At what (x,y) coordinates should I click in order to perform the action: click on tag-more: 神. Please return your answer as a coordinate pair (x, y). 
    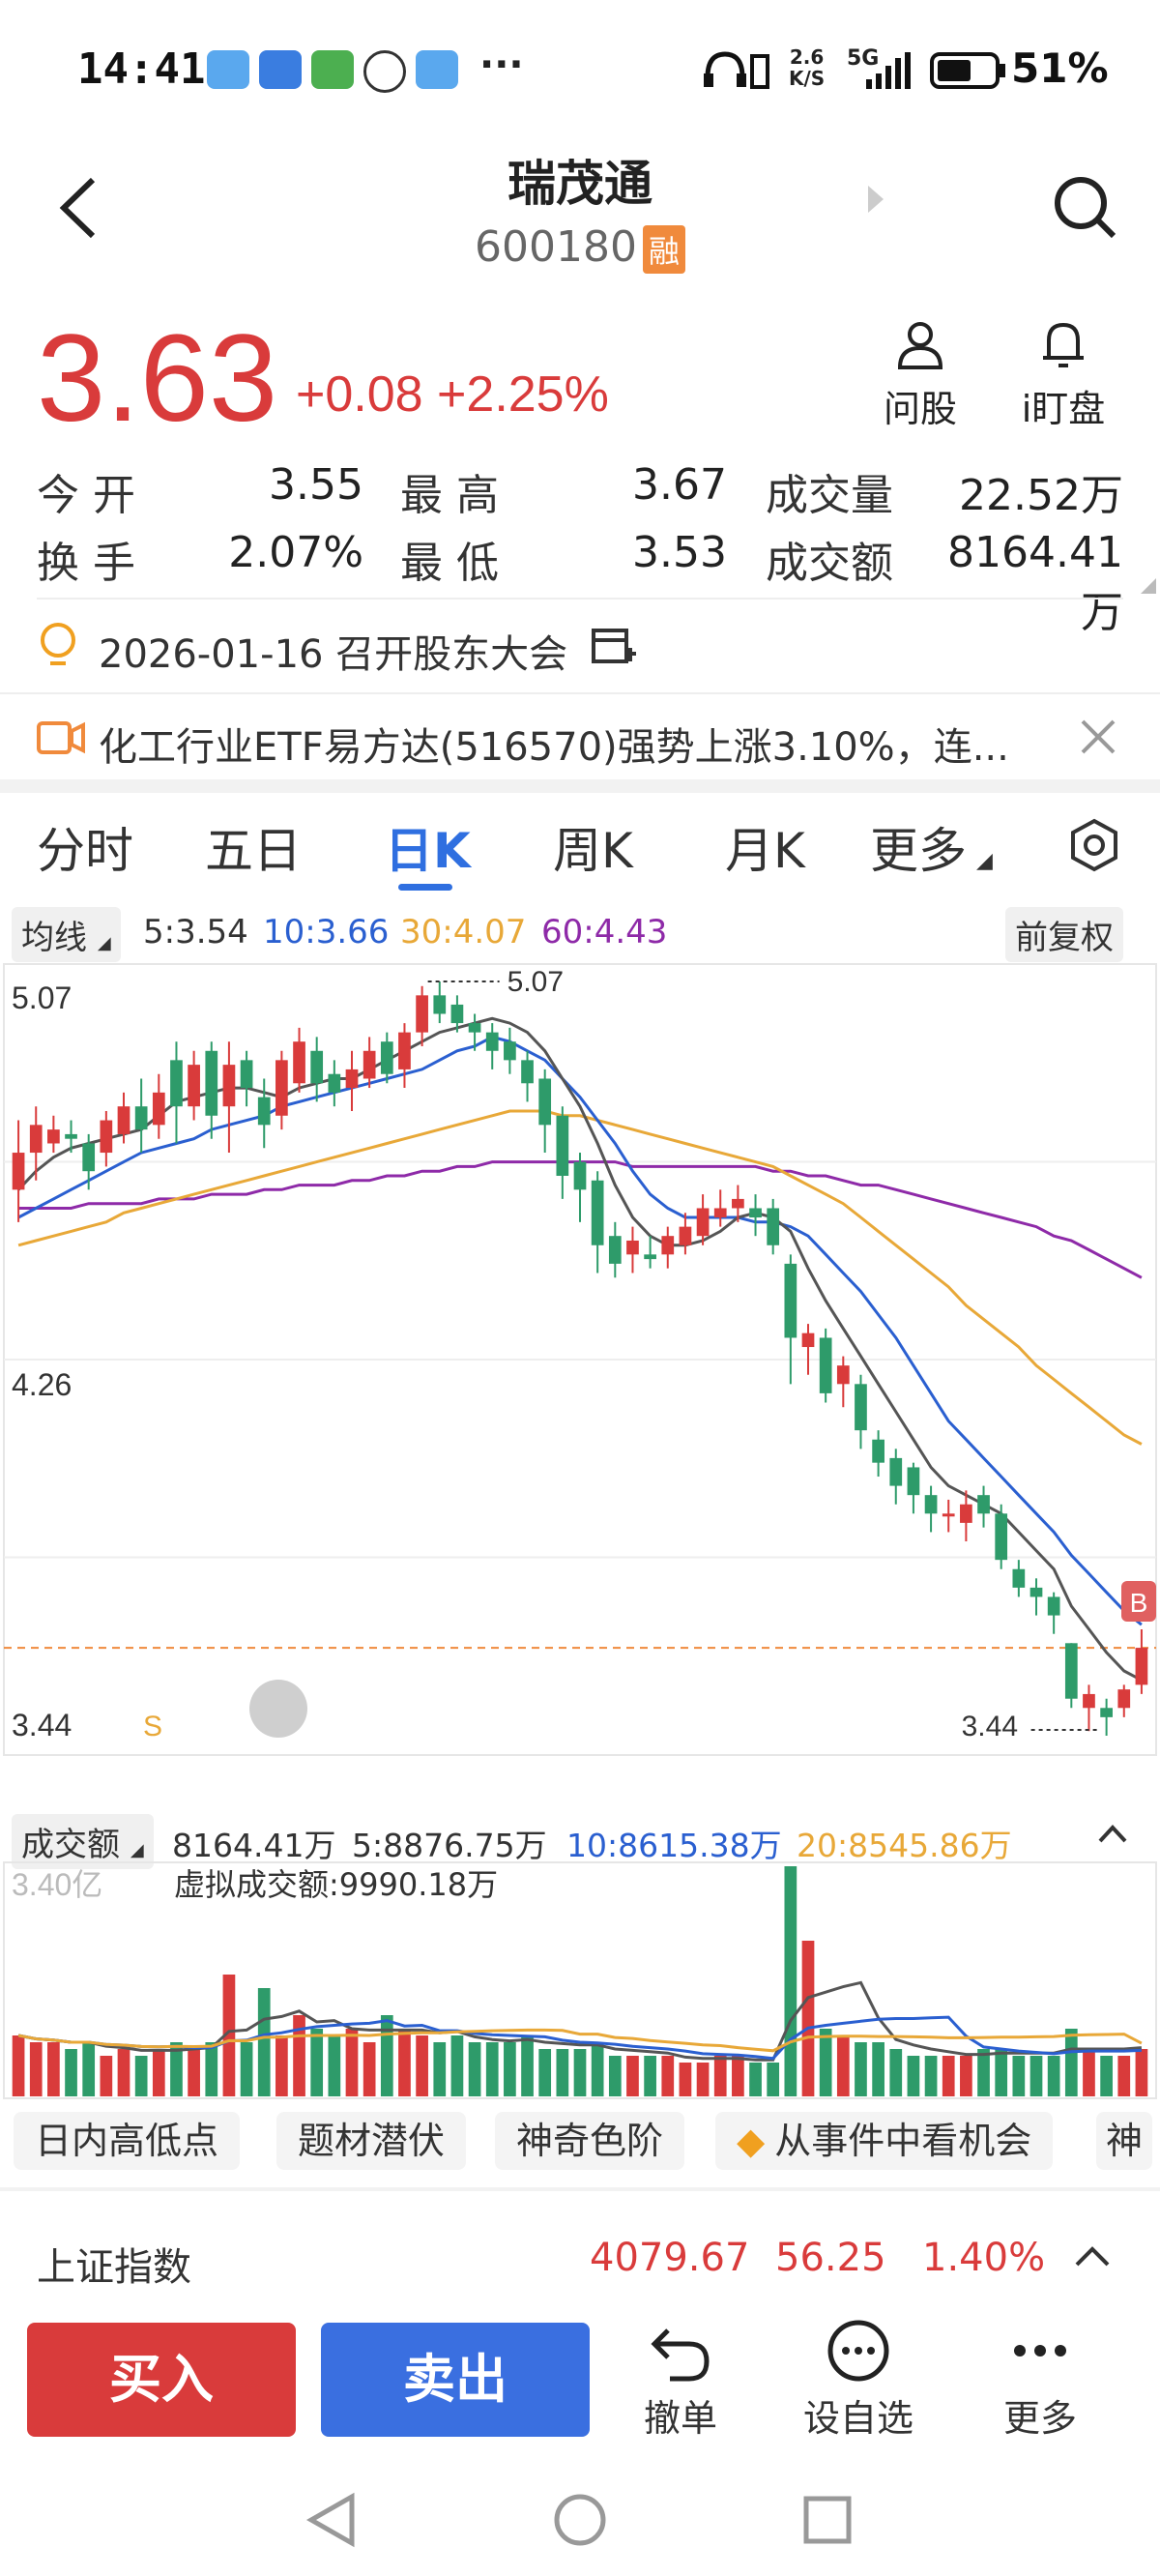
    Looking at the image, I should click on (1124, 2141).